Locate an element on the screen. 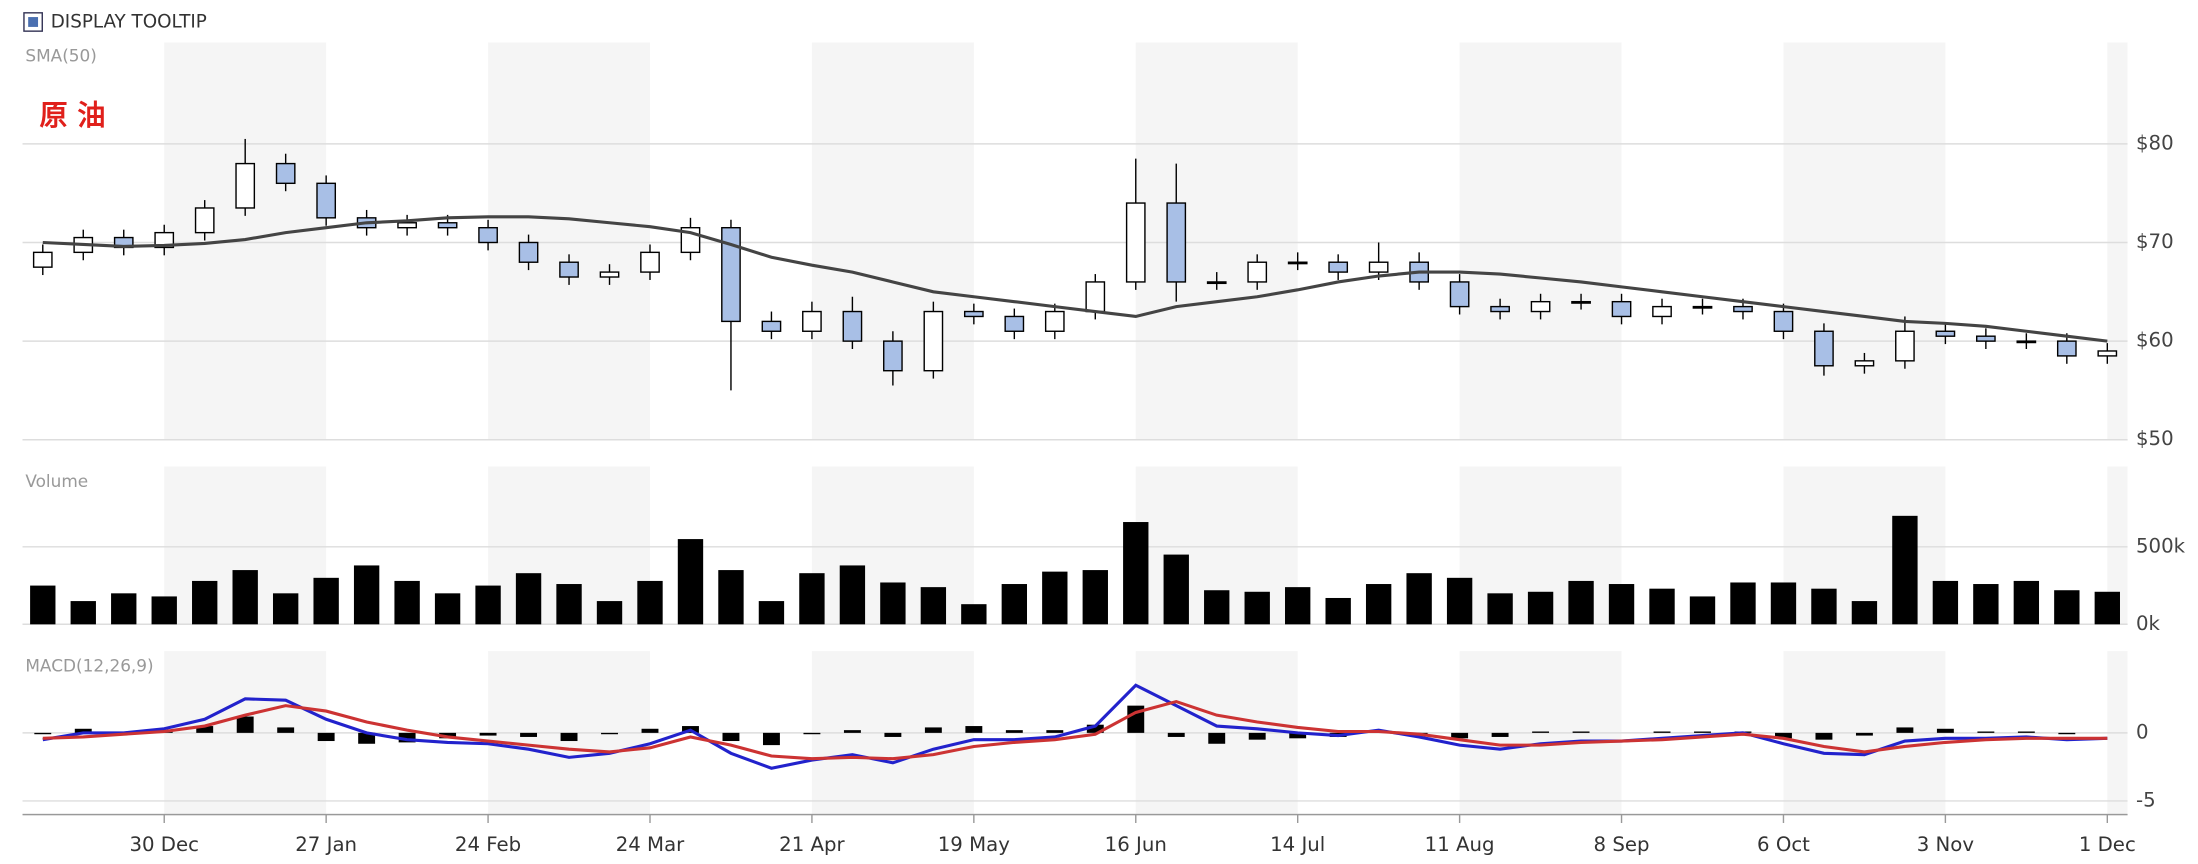 The width and height of the screenshot is (2198, 864). x-tick-label: 8 Sep is located at coordinates (1622, 844).